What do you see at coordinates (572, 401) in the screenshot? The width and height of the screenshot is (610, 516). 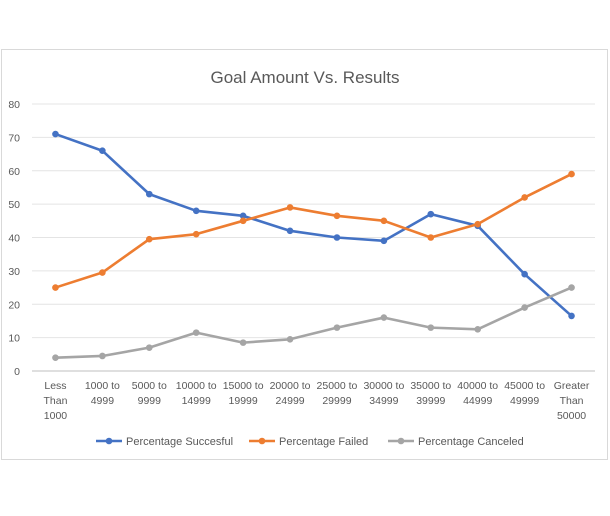 I see `x-tick-label: Greater Than 50000` at bounding box center [572, 401].